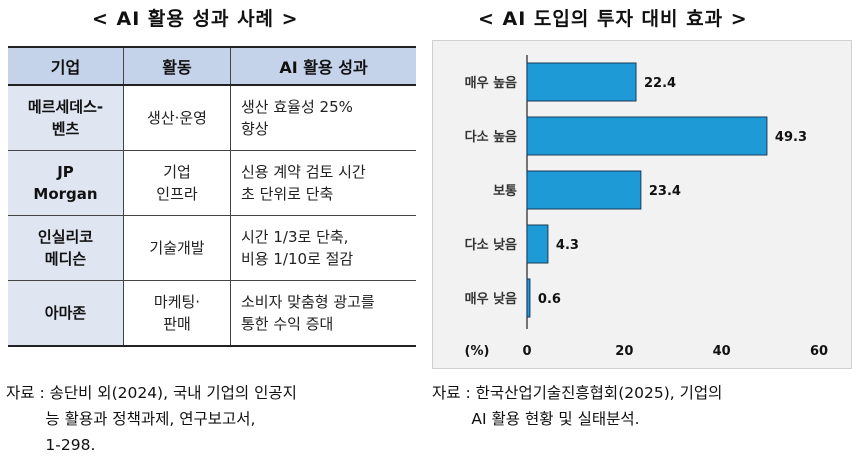 The image size is (857, 463). What do you see at coordinates (66, 248) in the screenshot?
I see `company-cell: 인실리코 메디슨` at bounding box center [66, 248].